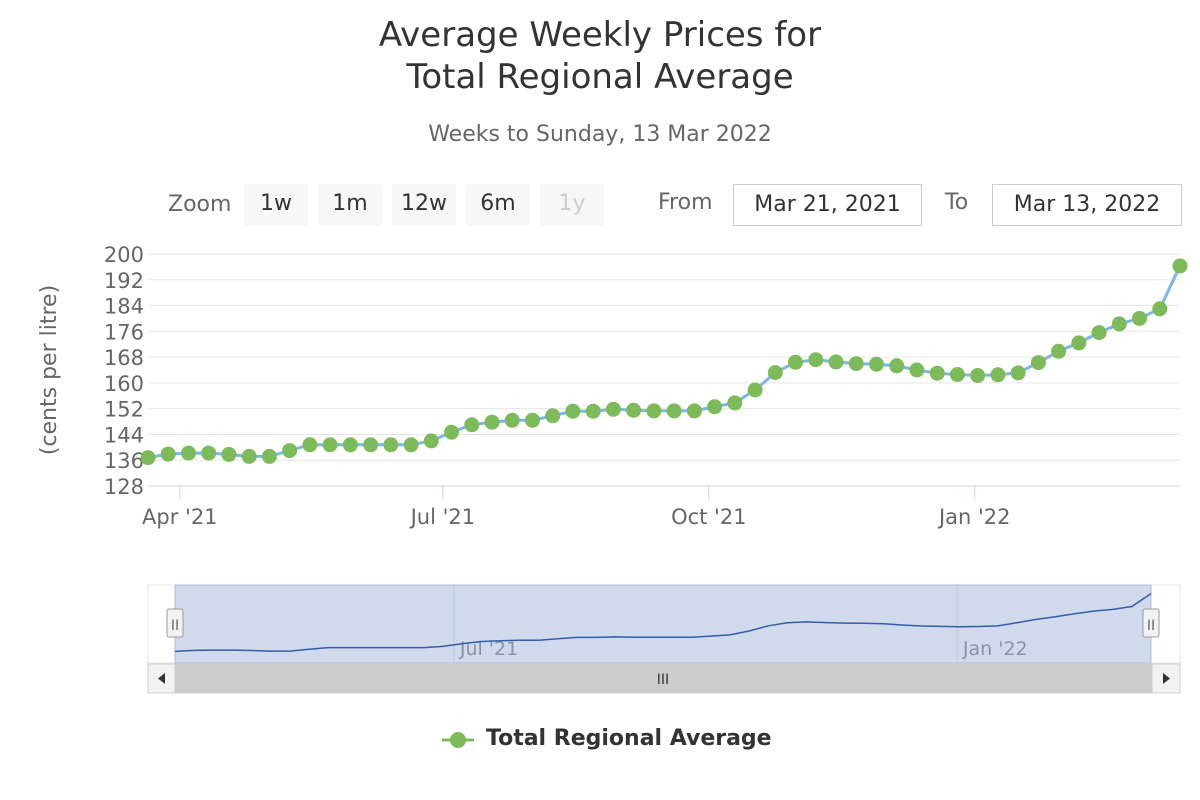  Describe the element at coordinates (1151, 626) in the screenshot. I see `right-handle-grip: II` at that location.